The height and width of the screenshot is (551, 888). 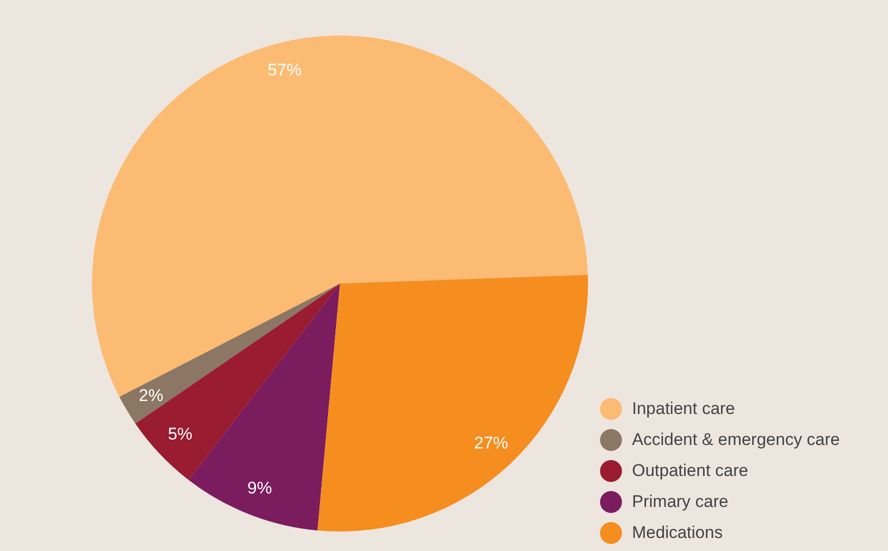 What do you see at coordinates (690, 470) in the screenshot?
I see `legend-label: Outpatient care` at bounding box center [690, 470].